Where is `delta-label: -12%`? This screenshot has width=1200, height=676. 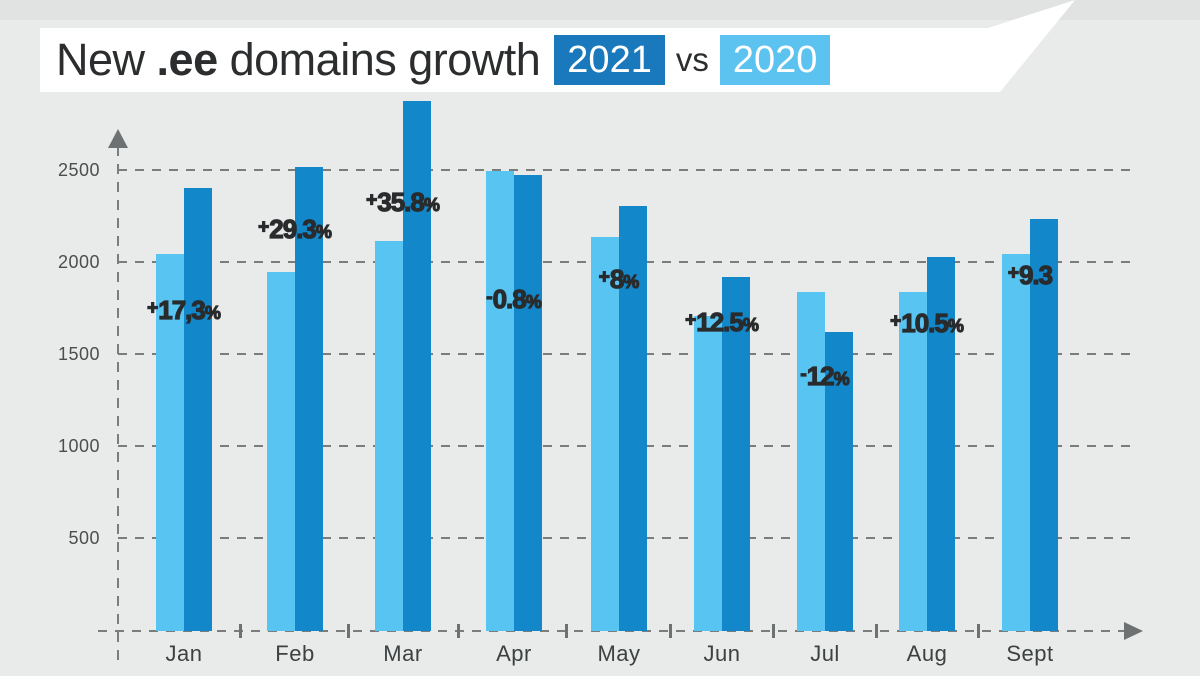 delta-label: -12% is located at coordinates (825, 376).